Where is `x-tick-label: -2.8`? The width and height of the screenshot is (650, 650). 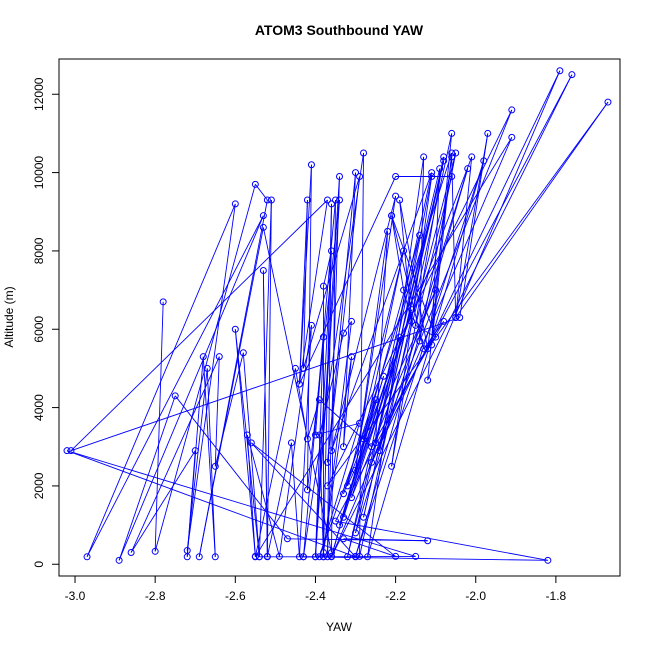 x-tick-label: -2.8 is located at coordinates (155, 596).